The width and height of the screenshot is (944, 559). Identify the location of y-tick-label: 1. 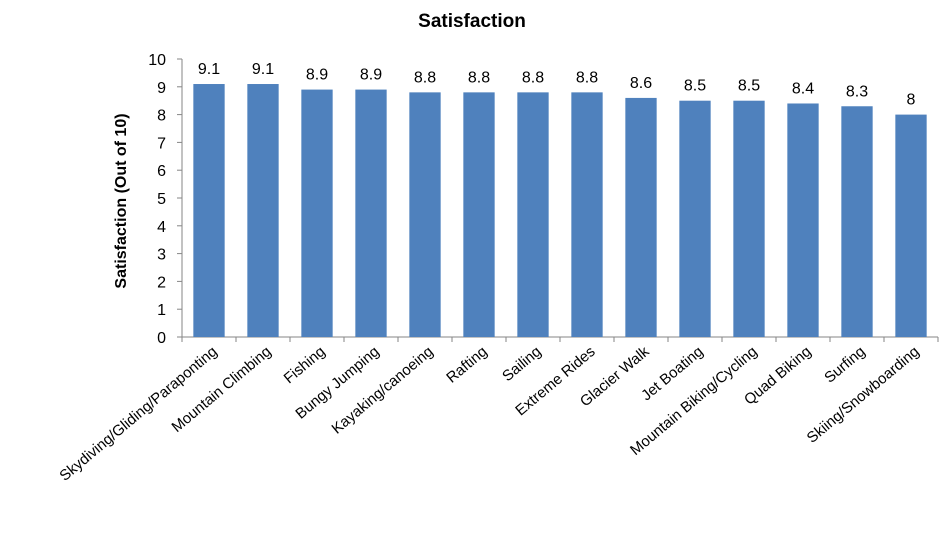
(161, 310).